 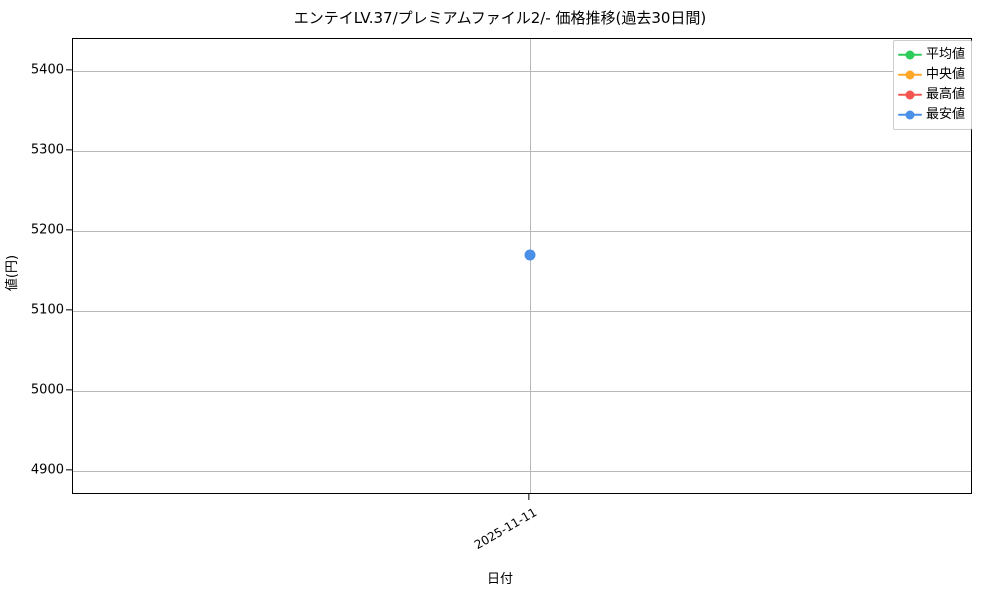 What do you see at coordinates (12, 273) in the screenshot?
I see `y-axis-label: 値(円)` at bounding box center [12, 273].